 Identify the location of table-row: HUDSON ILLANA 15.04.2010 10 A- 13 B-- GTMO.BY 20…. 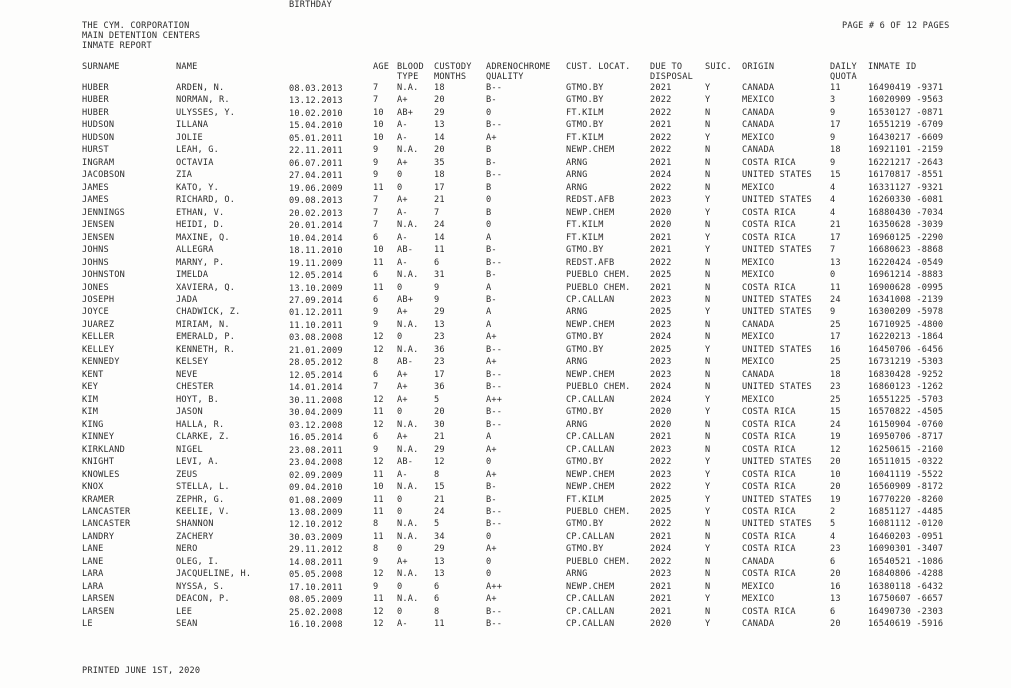
(505, 125).